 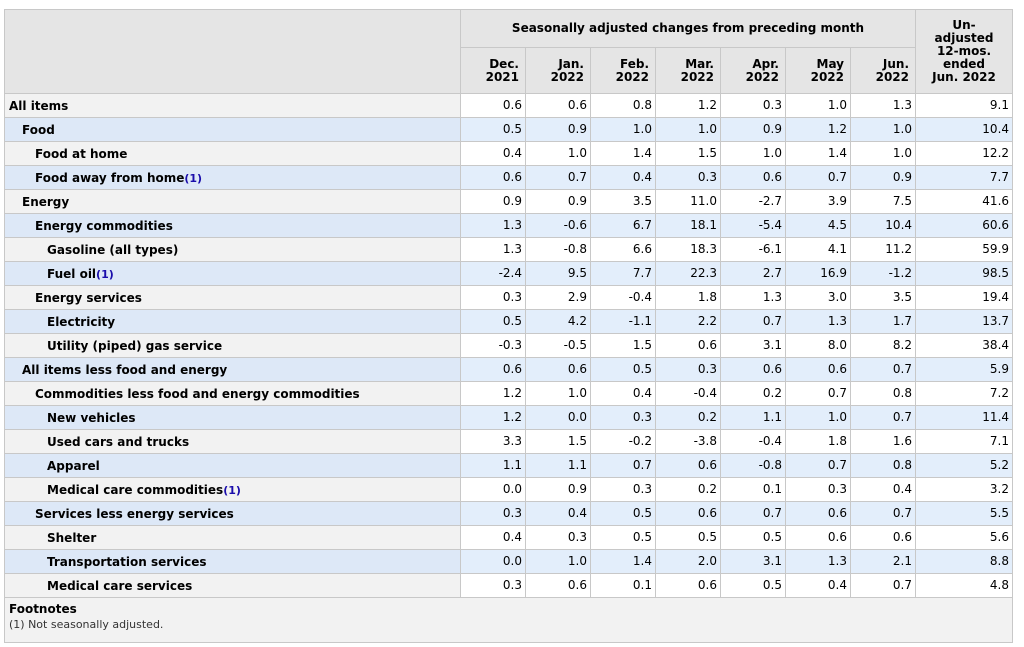 I want to click on header-month-0: Dec. 2021, so click(x=493, y=70).